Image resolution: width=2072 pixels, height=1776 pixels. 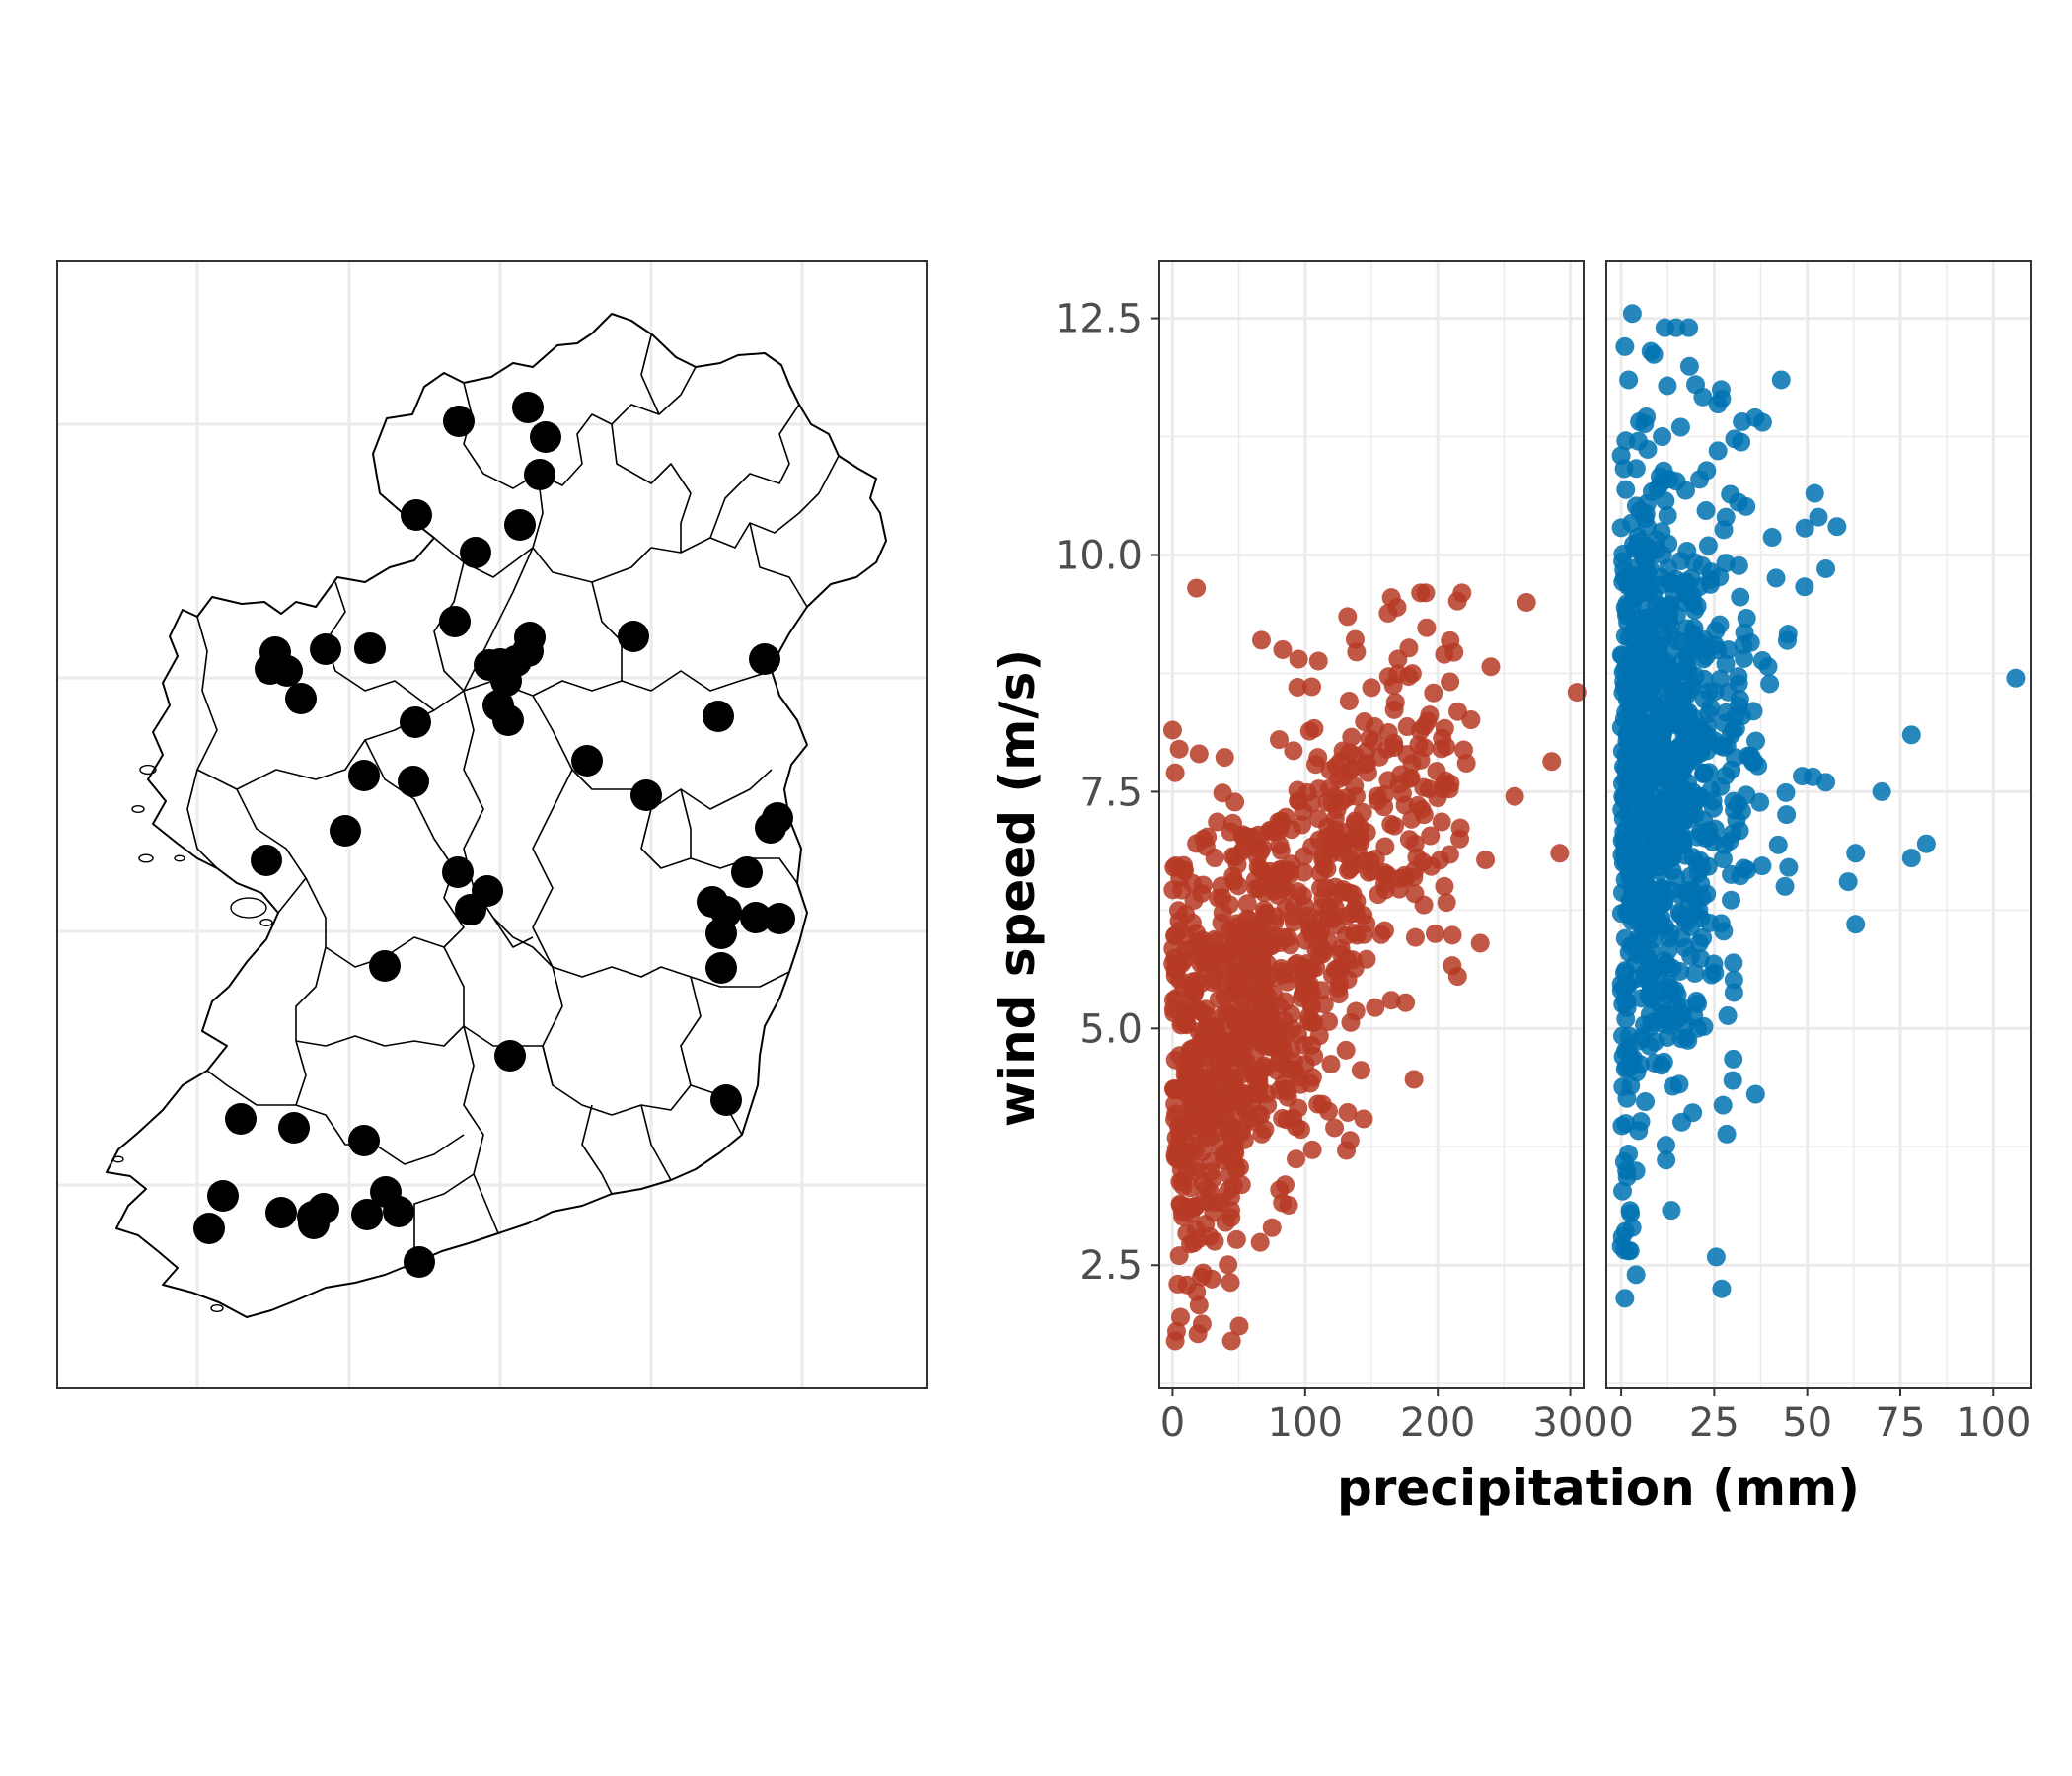 I want to click on scatter-panel-right: 0 25 50 75 100, so click(x=1818, y=853).